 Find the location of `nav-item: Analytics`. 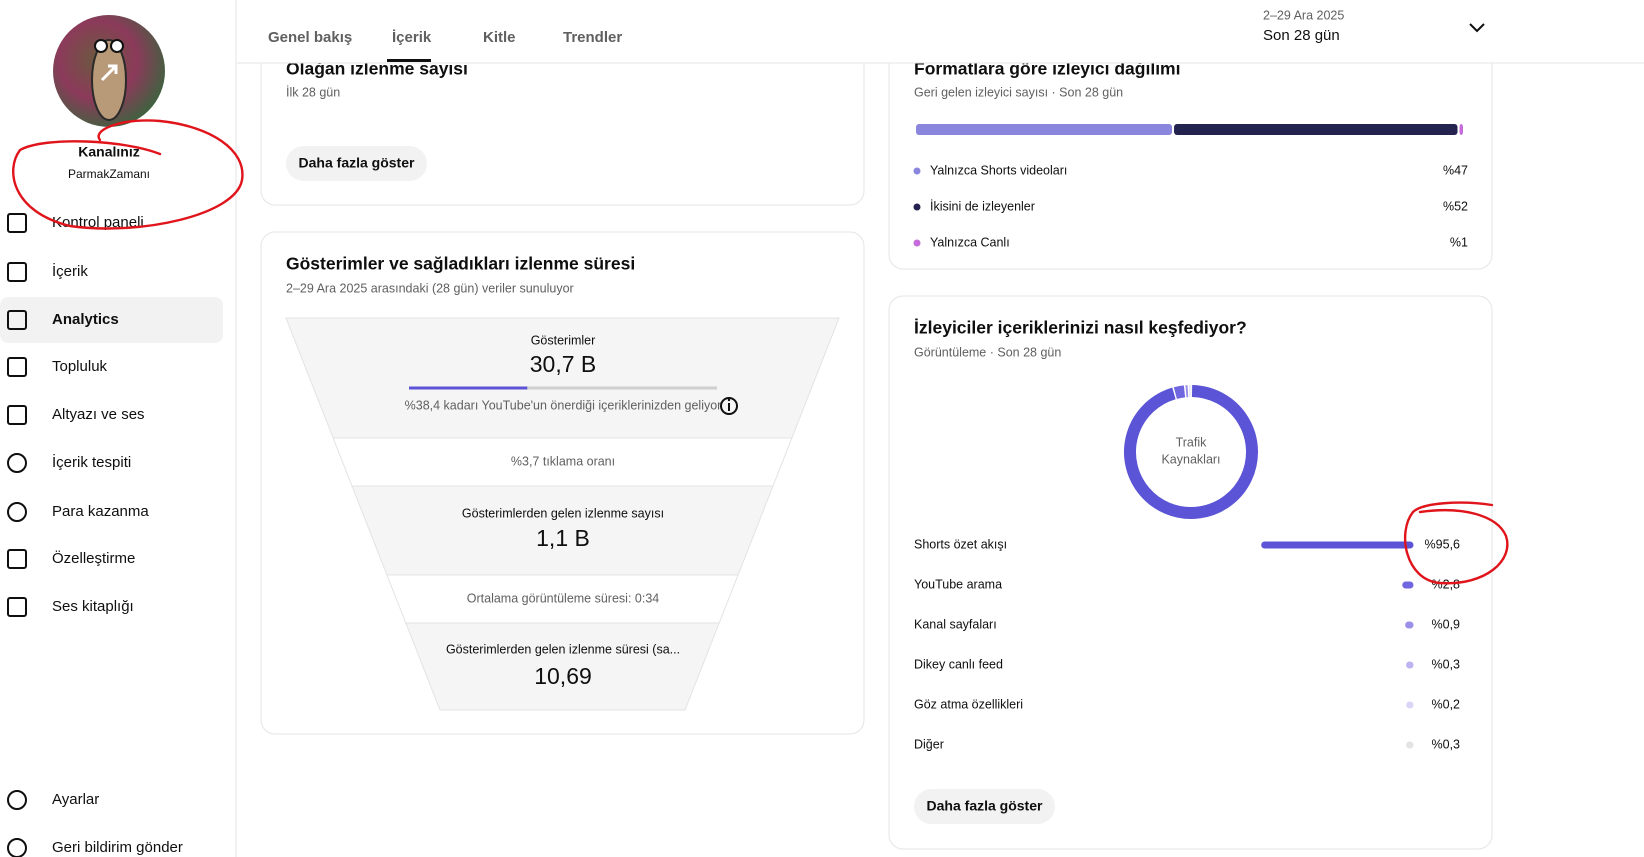

nav-item: Analytics is located at coordinates (85, 319).